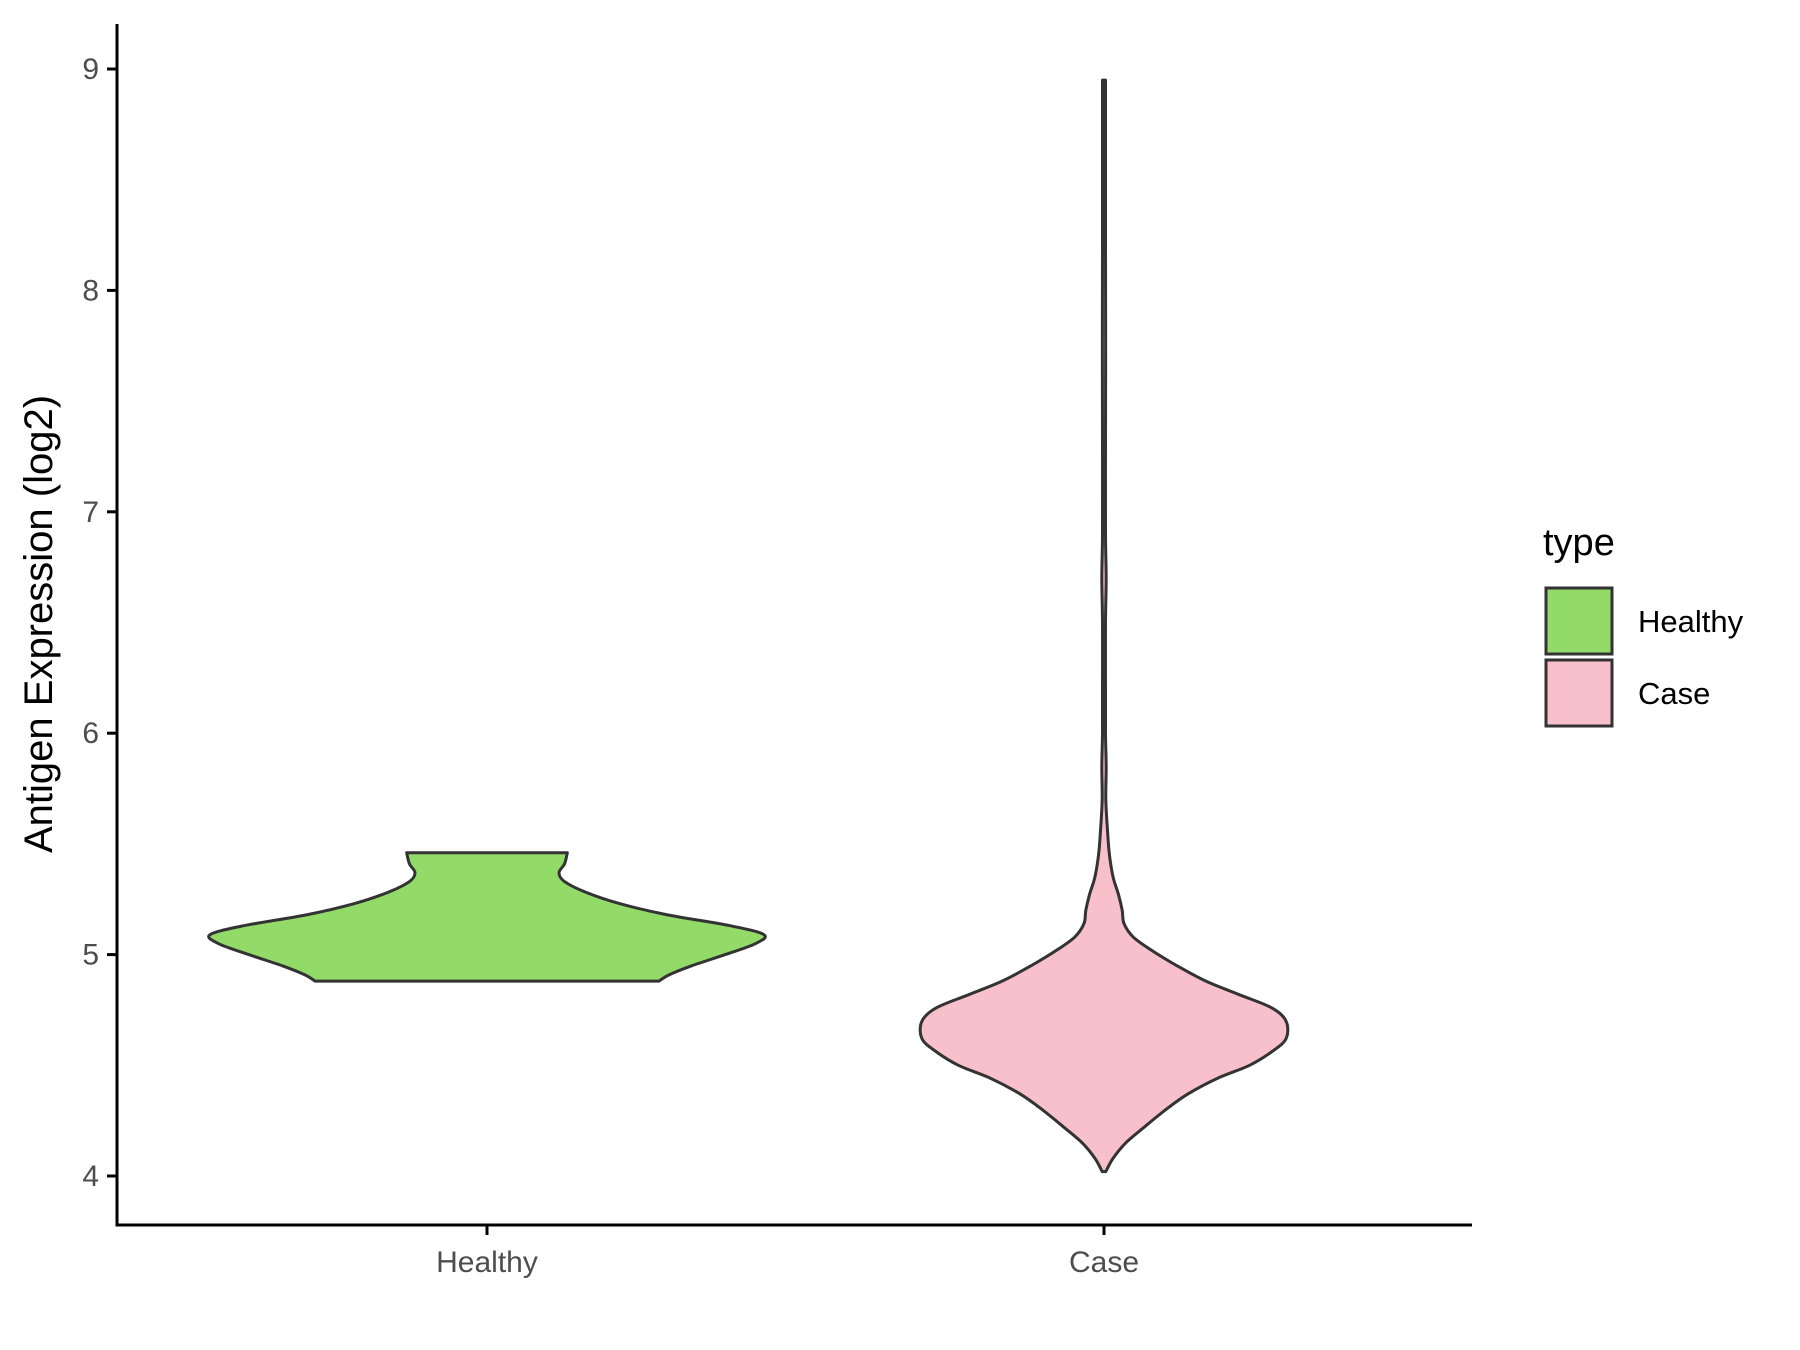  Describe the element at coordinates (1644, 657) in the screenshot. I see `legend-entries: Healthy Case` at that location.